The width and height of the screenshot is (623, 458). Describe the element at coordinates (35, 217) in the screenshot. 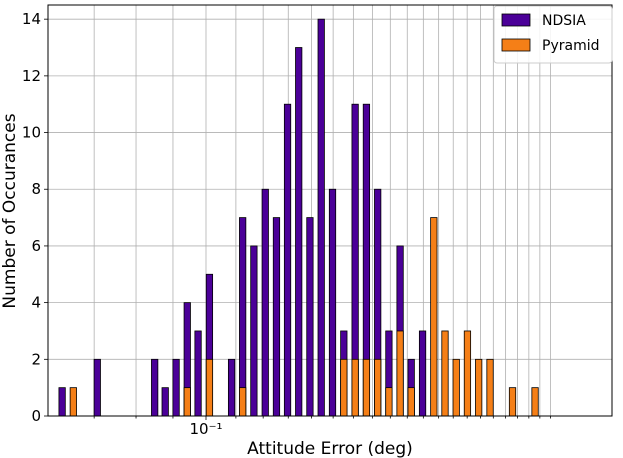

I see `y-ticks: 0 2 4 6 8 10 12 14` at that location.